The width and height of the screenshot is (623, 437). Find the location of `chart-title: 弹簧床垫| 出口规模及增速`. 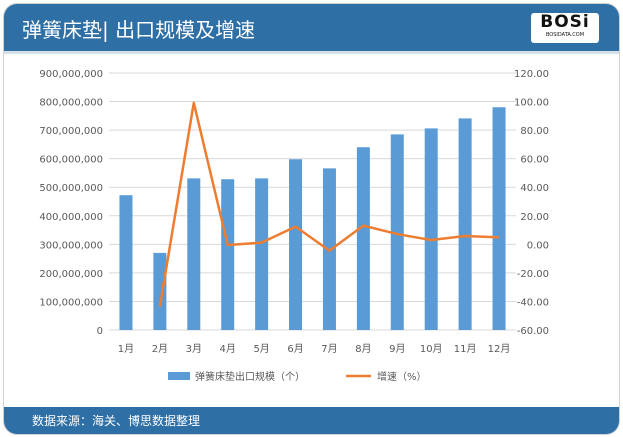

chart-title: 弹簧床垫| 出口规模及增速 is located at coordinates (139, 30).